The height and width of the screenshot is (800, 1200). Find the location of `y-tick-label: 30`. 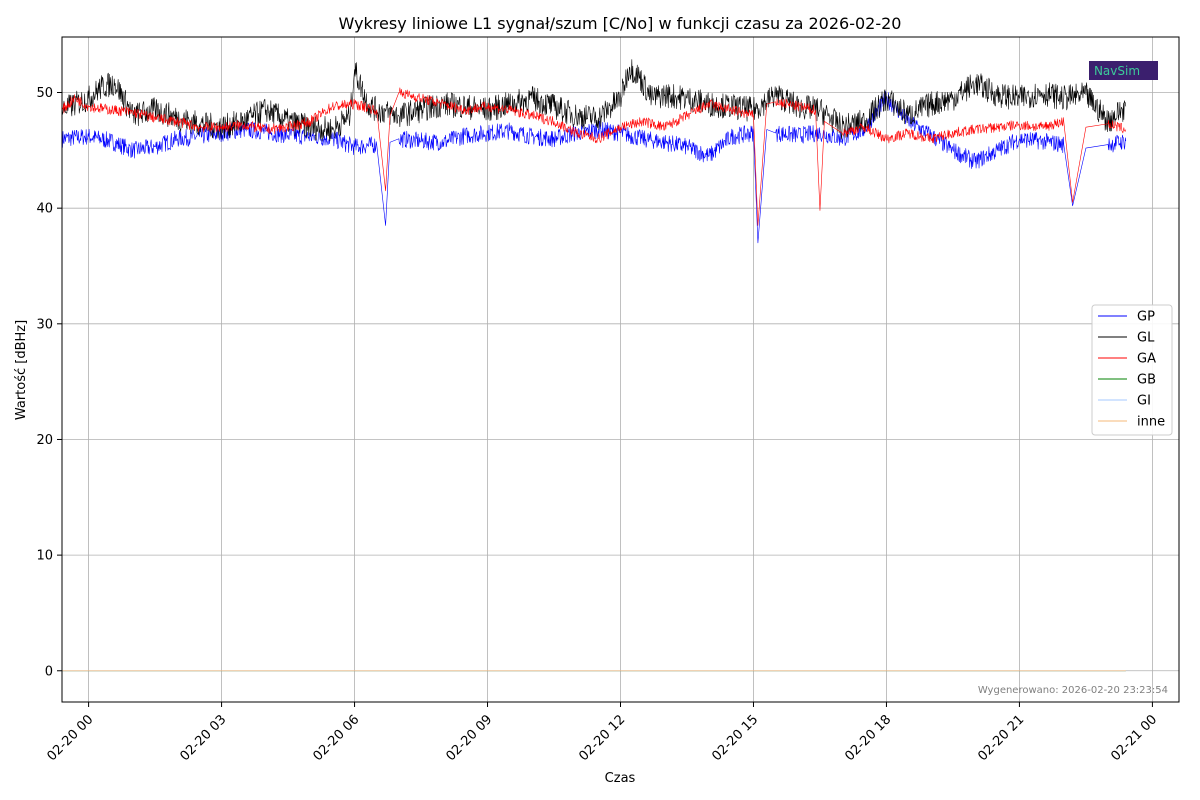

y-tick-label: 30 is located at coordinates (44, 324).